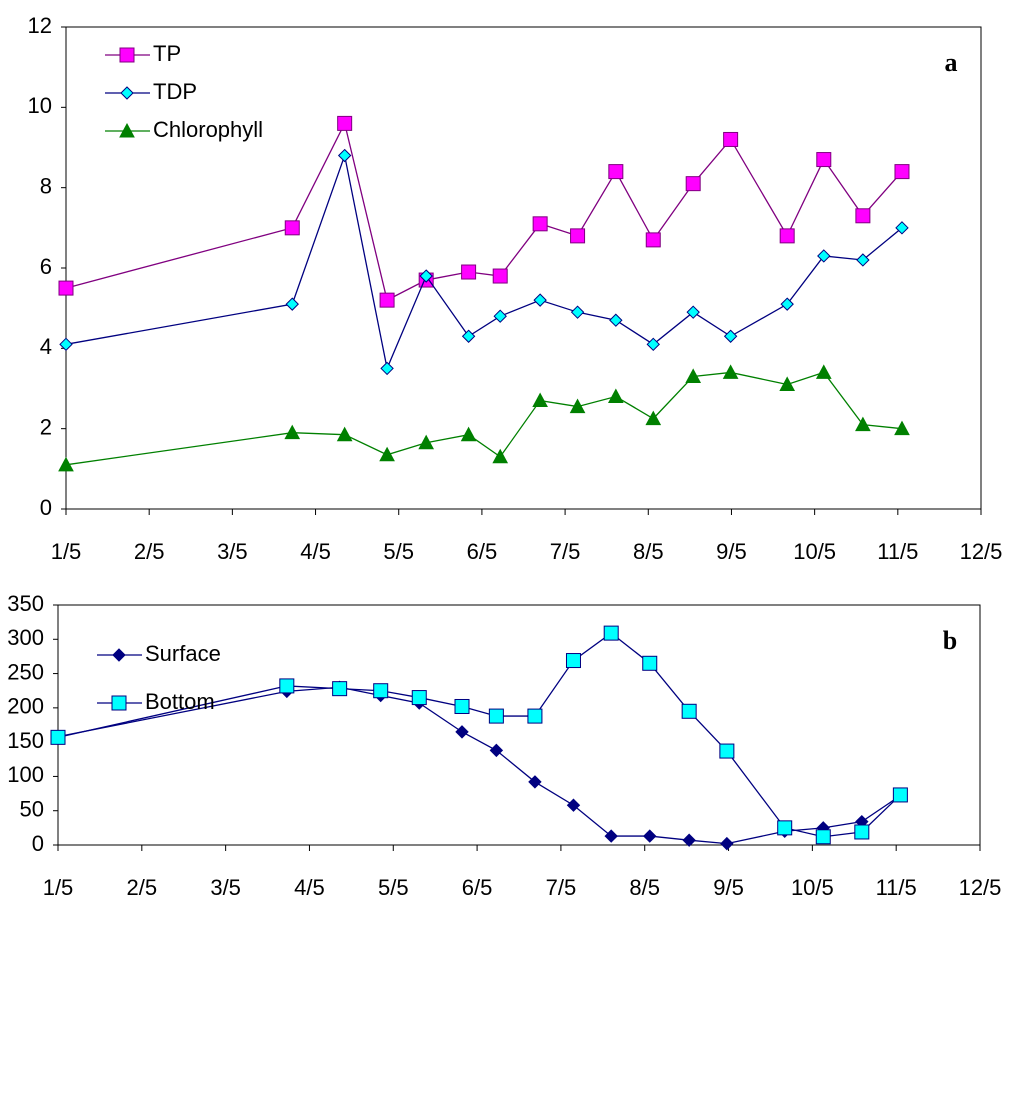  Describe the element at coordinates (167, 53) in the screenshot. I see `legend-label: TP` at that location.